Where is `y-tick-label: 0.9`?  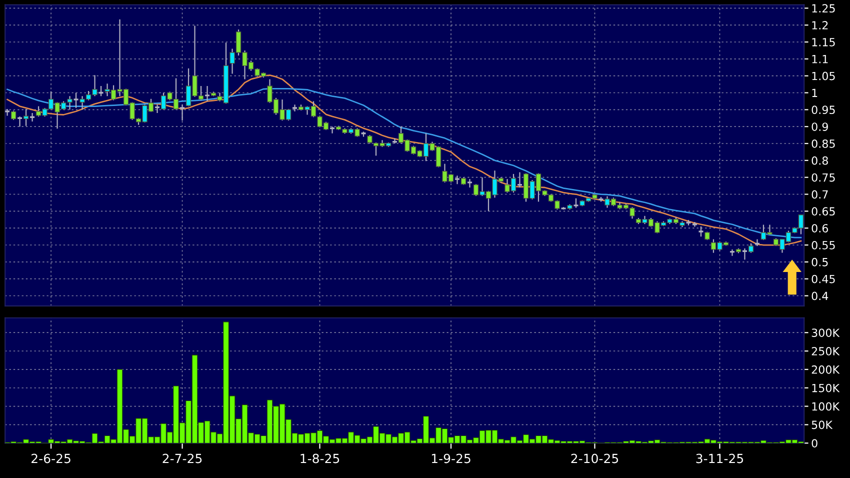 y-tick-label: 0.9 is located at coordinates (820, 126).